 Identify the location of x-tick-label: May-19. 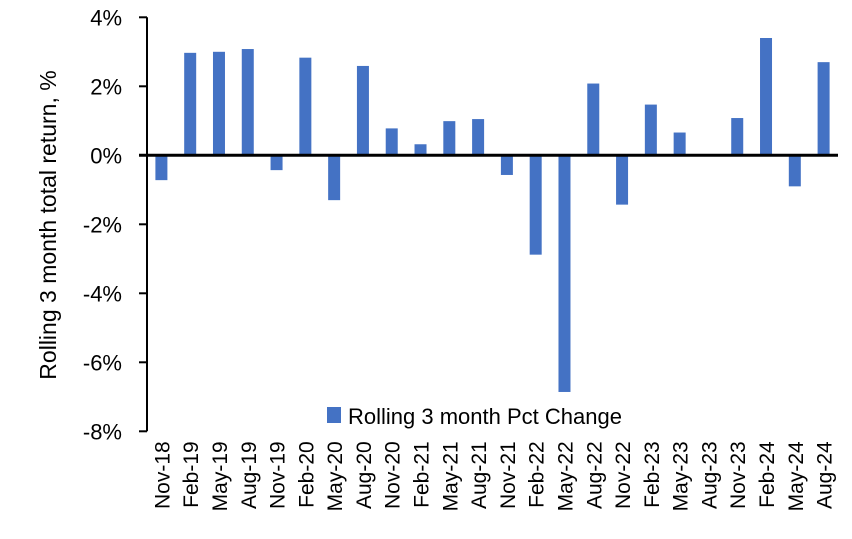
(220, 476).